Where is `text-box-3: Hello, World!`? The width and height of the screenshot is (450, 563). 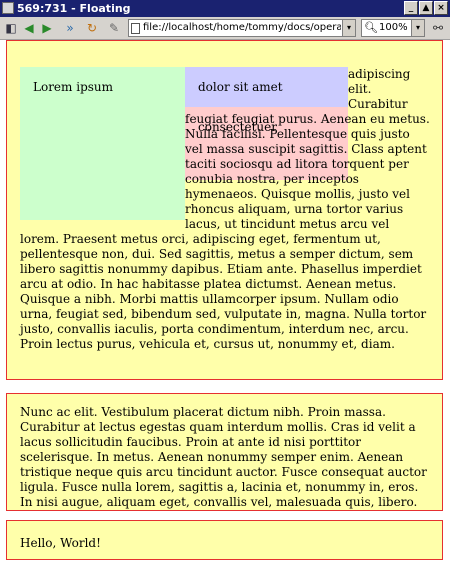
text-box-3: Hello, World! is located at coordinates (224, 540).